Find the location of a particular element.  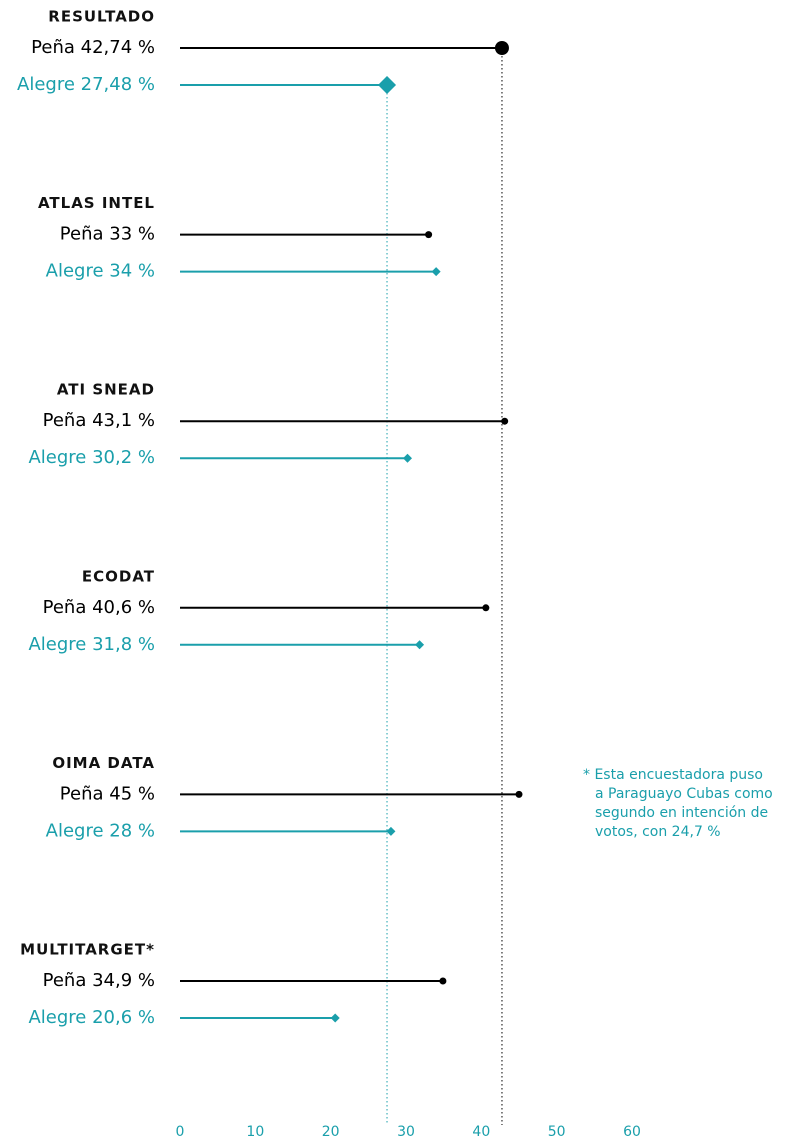

value-label: Alegre 31,8 % is located at coordinates (91, 644).